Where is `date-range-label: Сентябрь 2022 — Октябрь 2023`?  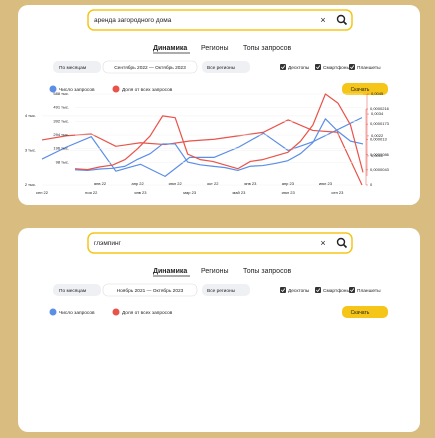
date-range-label: Сентябрь 2022 — Октябрь 2023 is located at coordinates (150, 68).